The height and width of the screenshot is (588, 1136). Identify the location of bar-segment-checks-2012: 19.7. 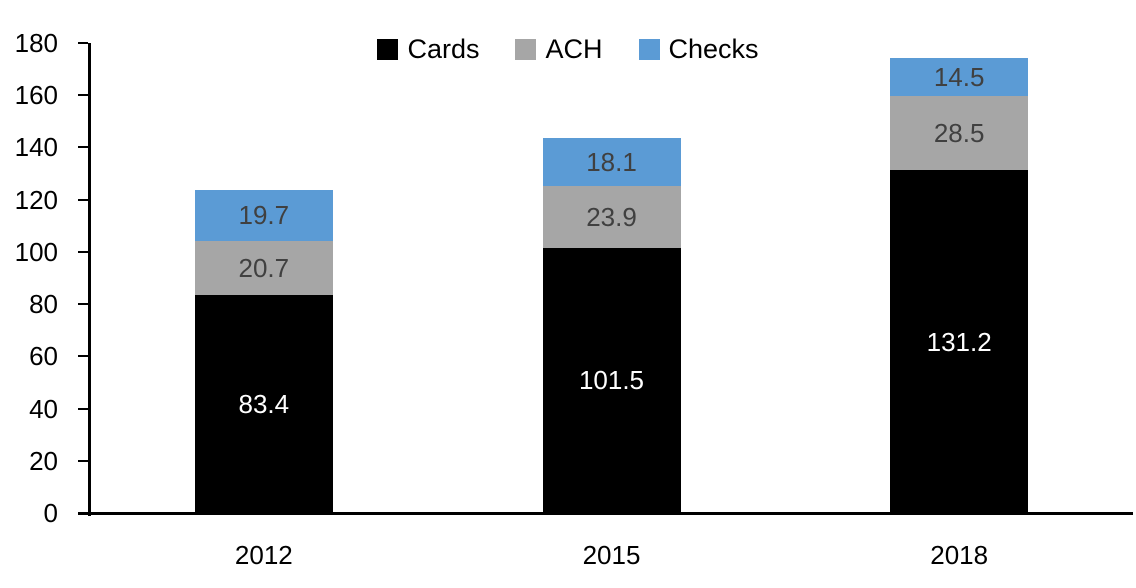
(263, 215).